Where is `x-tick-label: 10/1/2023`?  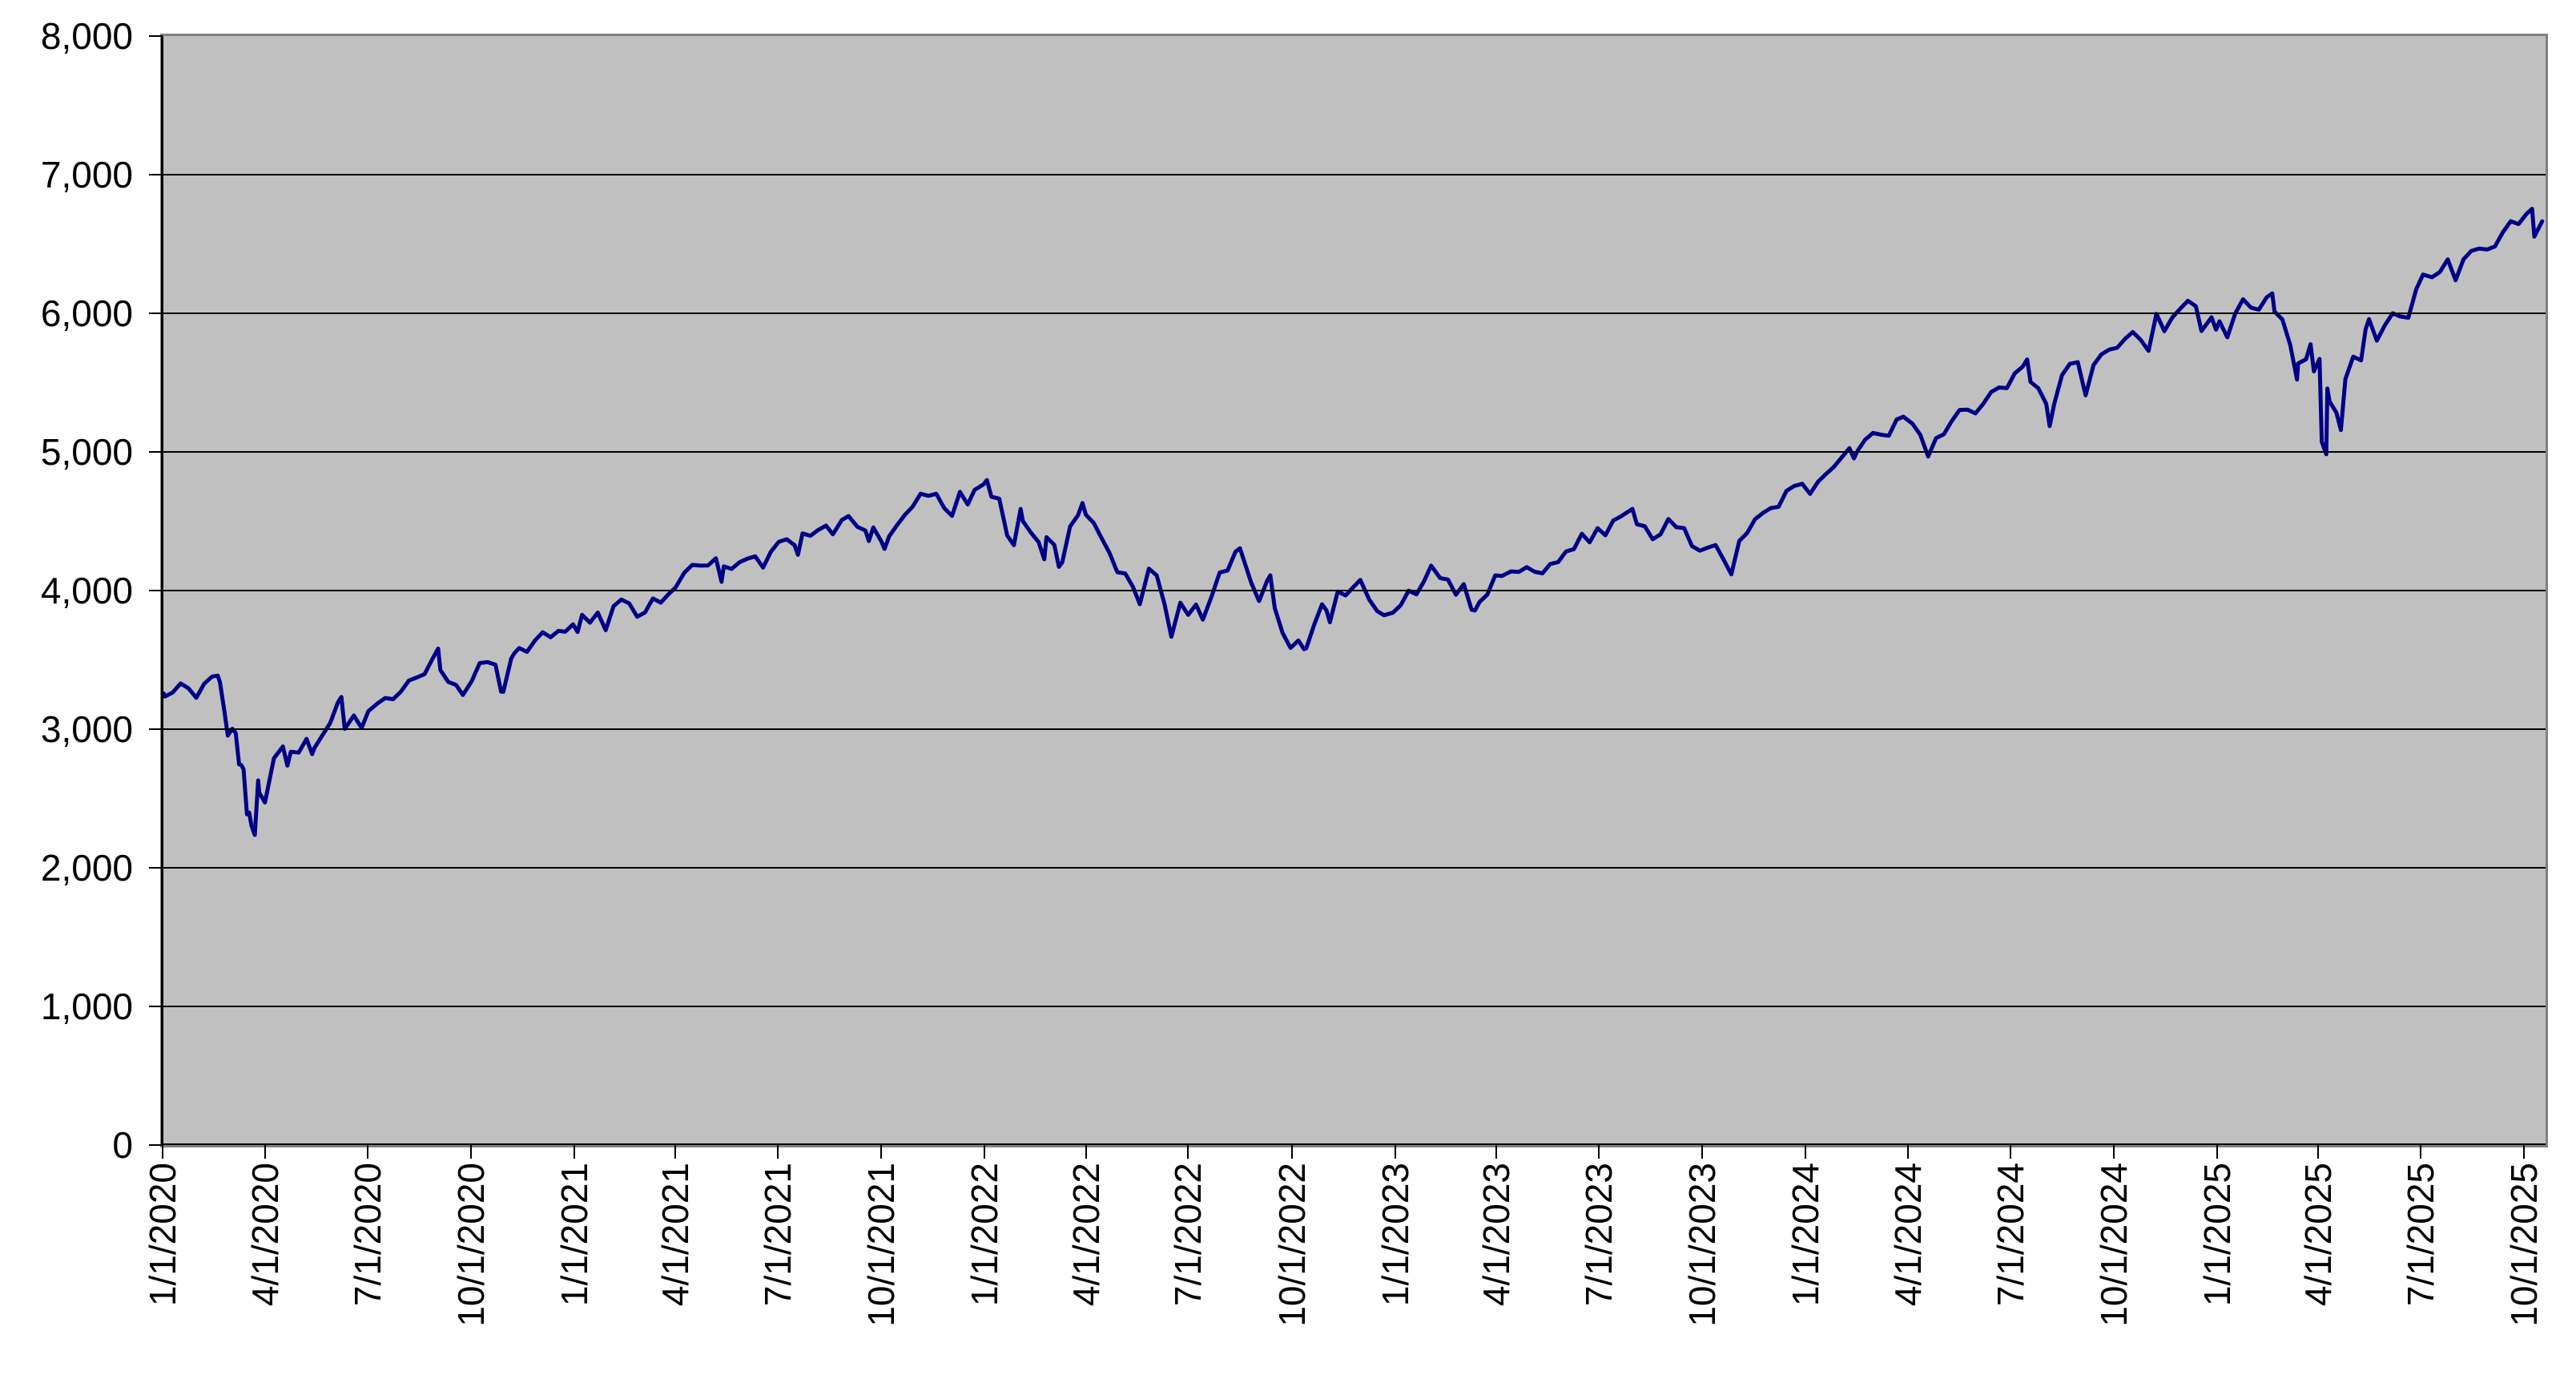 x-tick-label: 10/1/2023 is located at coordinates (1702, 1245).